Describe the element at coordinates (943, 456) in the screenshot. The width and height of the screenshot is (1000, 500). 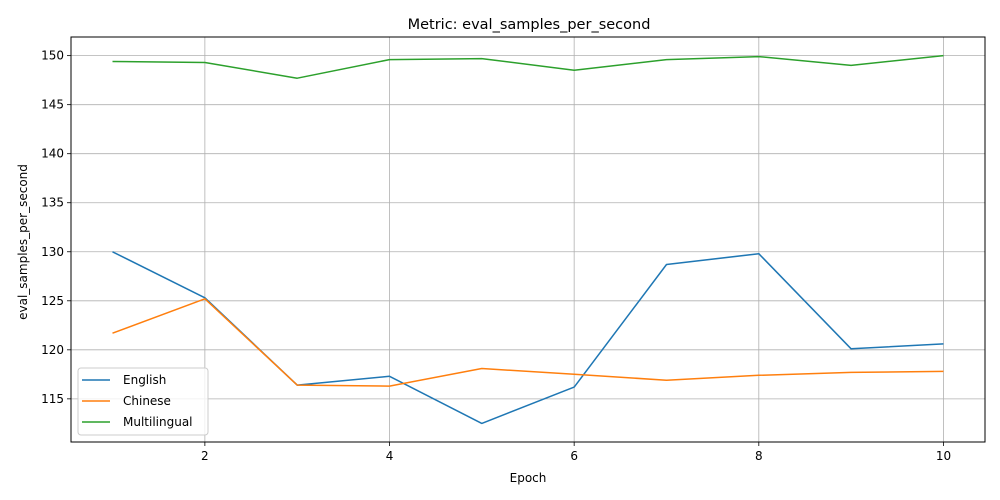
I see `x-tick-label: 10` at that location.